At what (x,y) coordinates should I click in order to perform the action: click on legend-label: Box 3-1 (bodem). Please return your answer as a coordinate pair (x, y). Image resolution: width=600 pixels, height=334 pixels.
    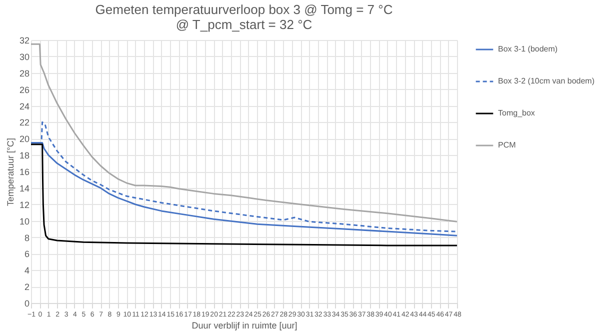
    Looking at the image, I should click on (528, 49).